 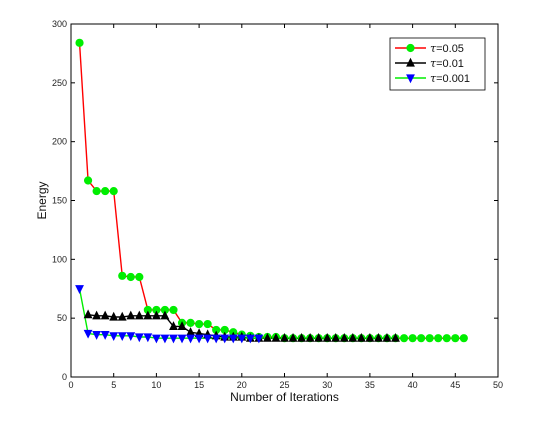 What do you see at coordinates (113, 385) in the screenshot?
I see `x-tick-label: 5` at bounding box center [113, 385].